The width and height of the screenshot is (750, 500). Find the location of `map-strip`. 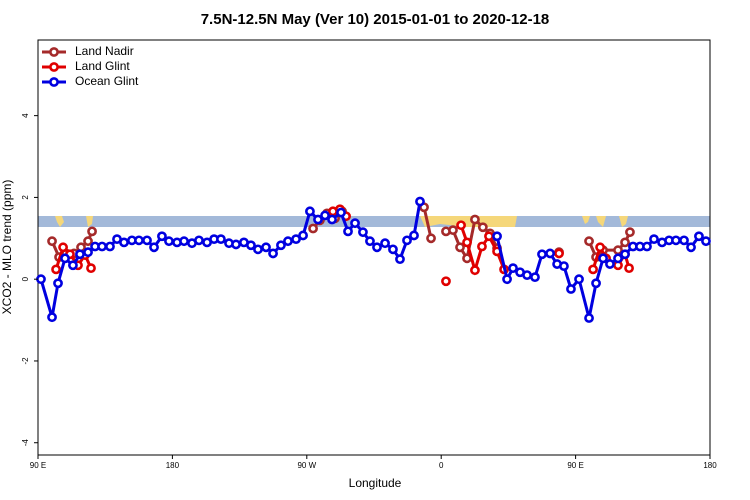

map-strip is located at coordinates (374, 221).